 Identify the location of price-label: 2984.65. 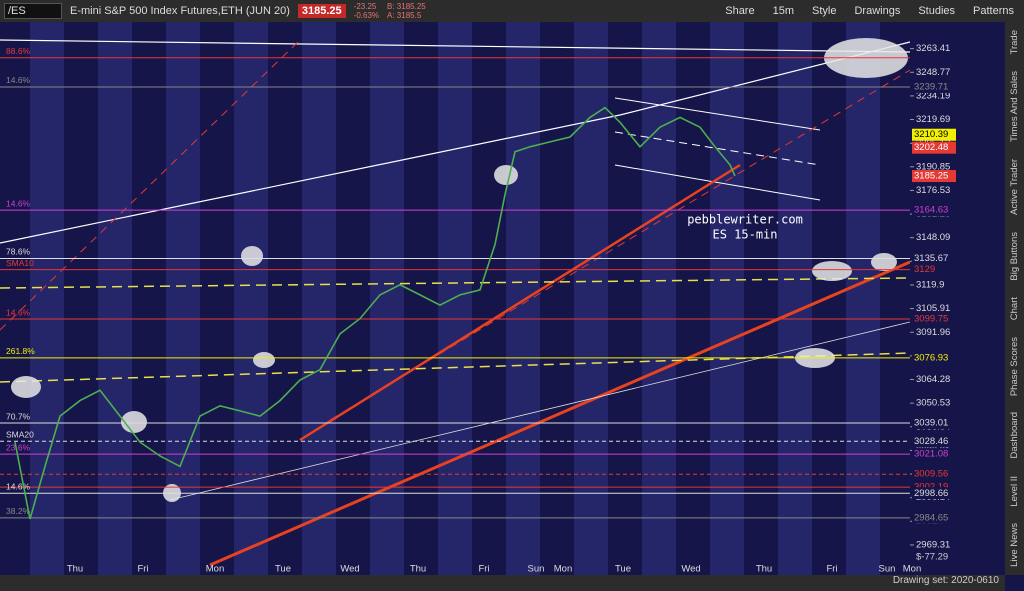
(931, 517).